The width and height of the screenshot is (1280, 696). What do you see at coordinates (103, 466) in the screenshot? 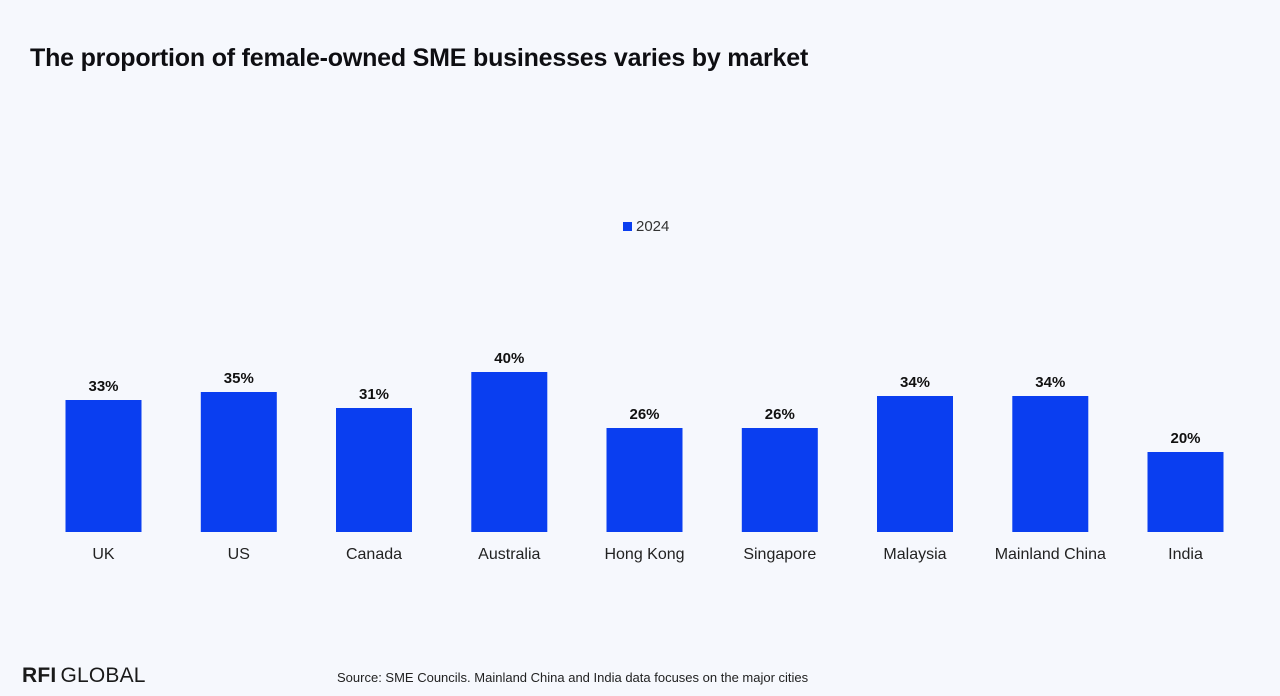
I see `bar-uk` at bounding box center [103, 466].